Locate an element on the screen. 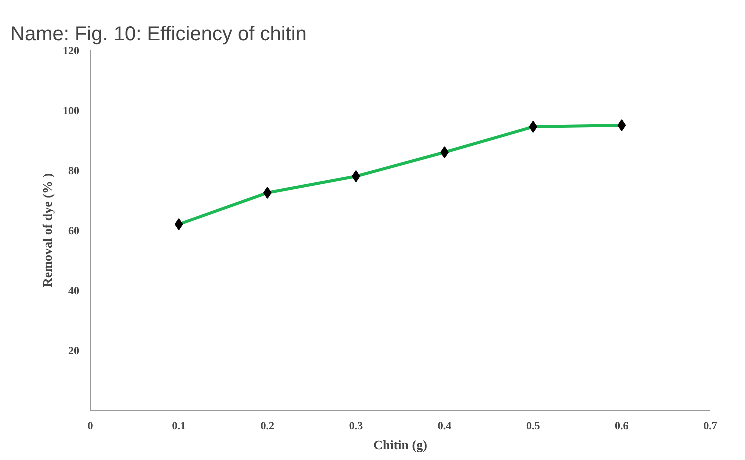  y-tick-label: 120 is located at coordinates (71, 52).